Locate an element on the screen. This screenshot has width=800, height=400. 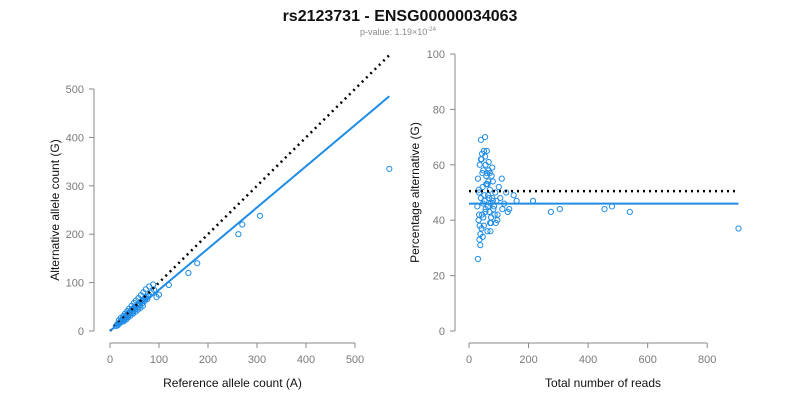
y-tick-label: 20 is located at coordinates (439, 277).